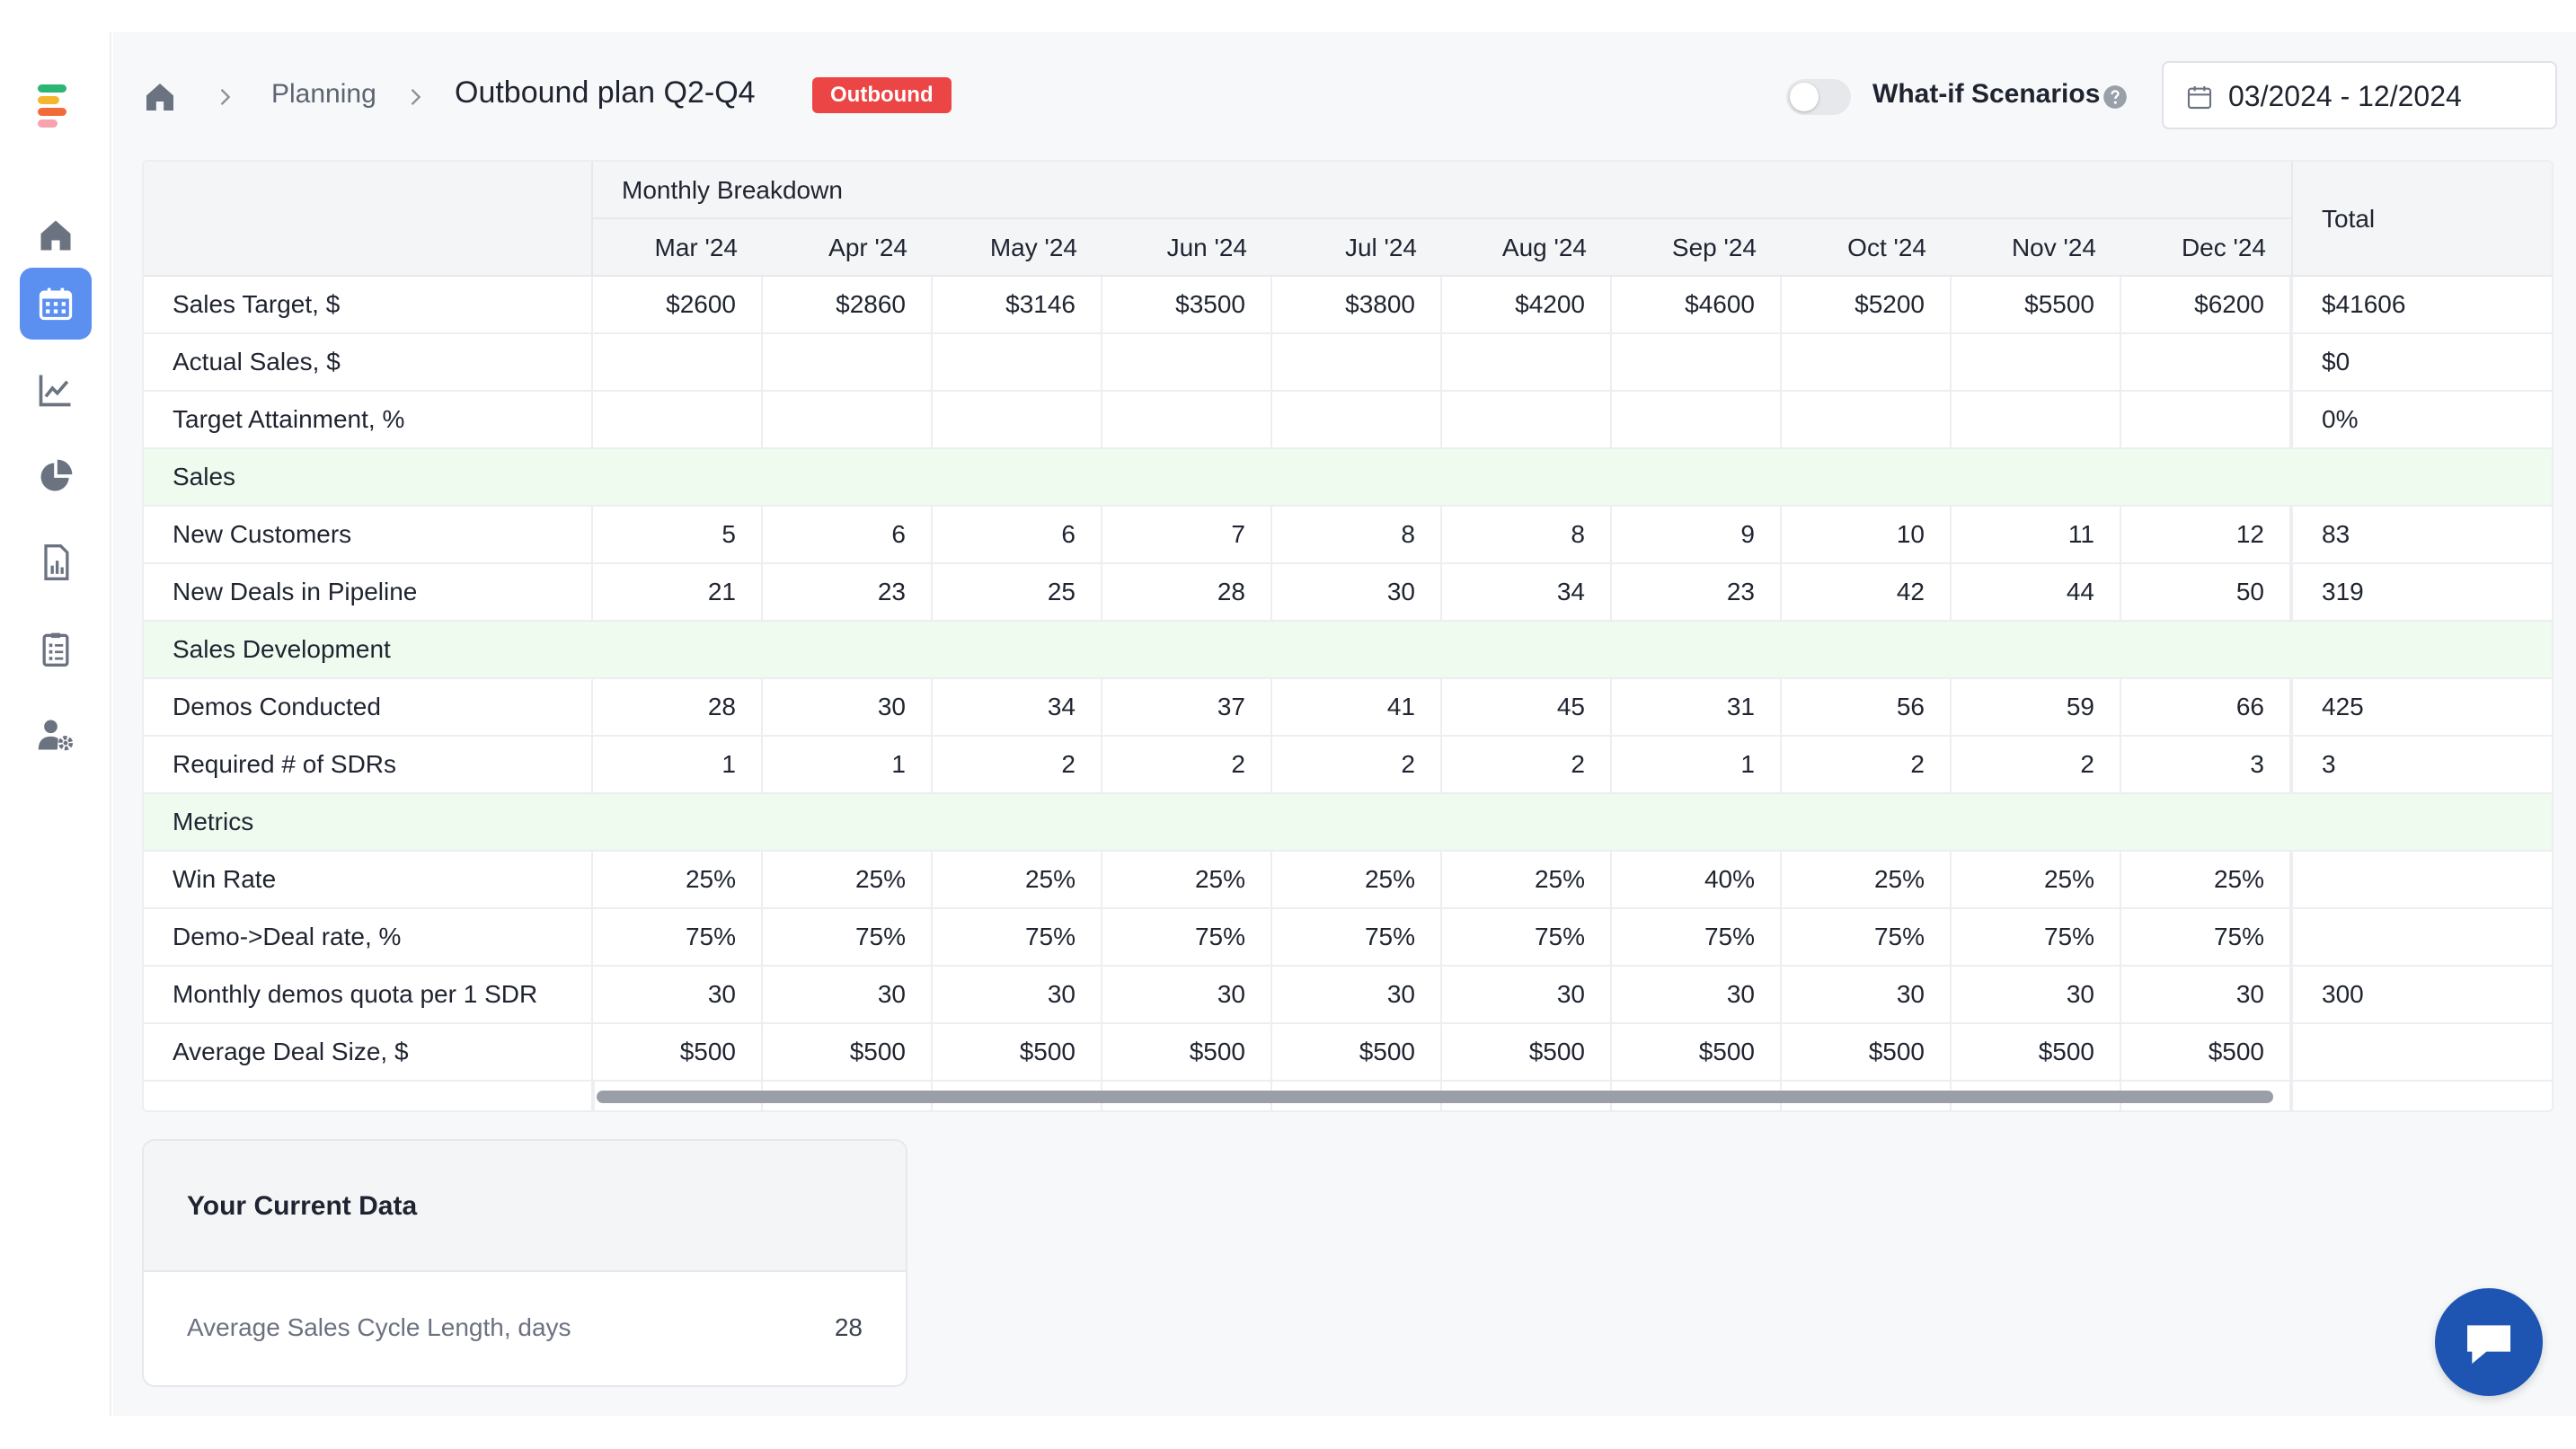 The image size is (2576, 1449). I want to click on sidebar-item-tasks, so click(56, 649).